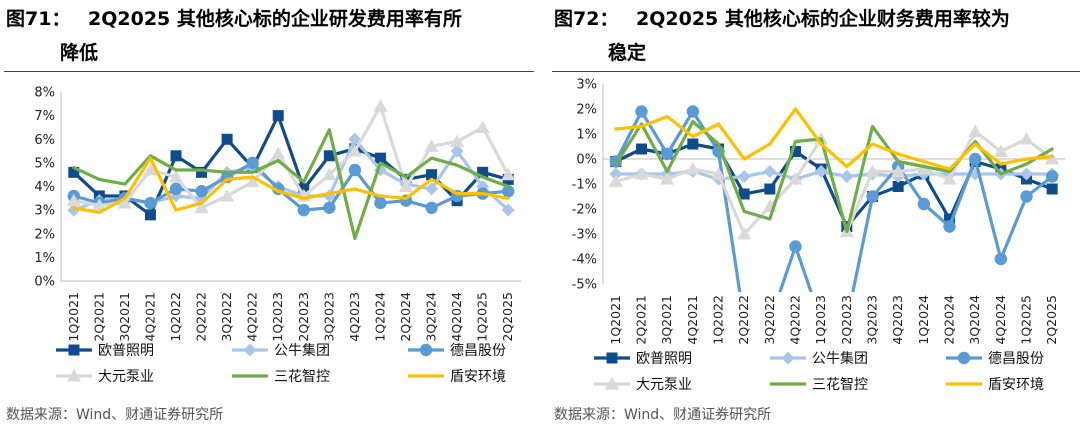 The width and height of the screenshot is (1080, 435). What do you see at coordinates (586, 110) in the screenshot?
I see `y-tick-label: 2%` at bounding box center [586, 110].